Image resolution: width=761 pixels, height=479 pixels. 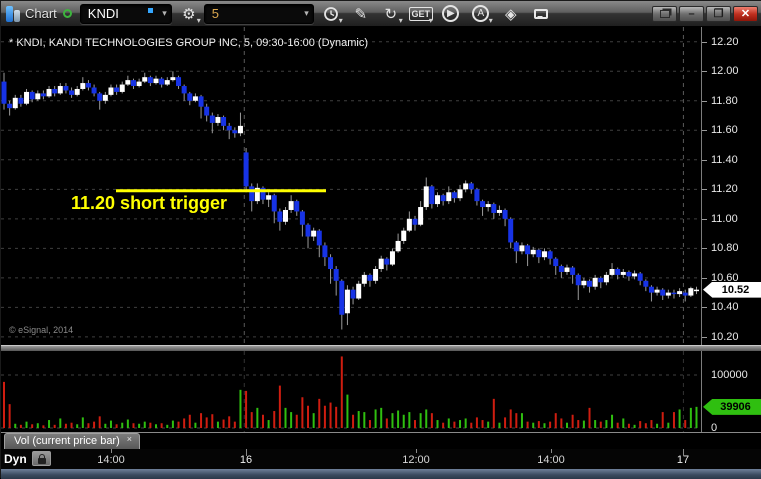 I want to click on chart-window-icon, so click(x=13, y=13).